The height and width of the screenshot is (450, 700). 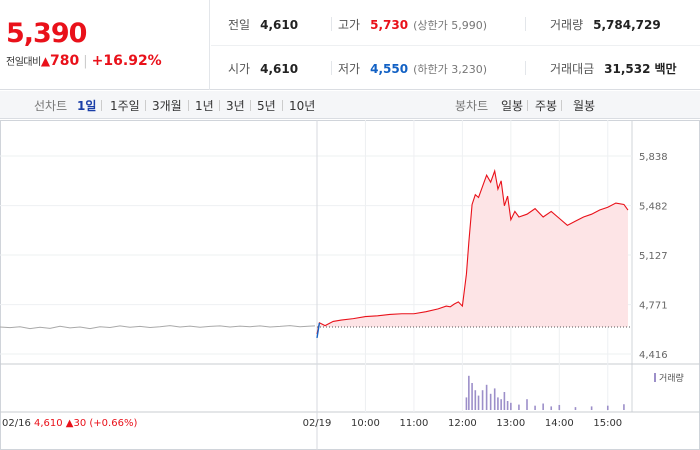 What do you see at coordinates (671, 378) in the screenshot?
I see `volume-legend-label: 거래량` at bounding box center [671, 378].